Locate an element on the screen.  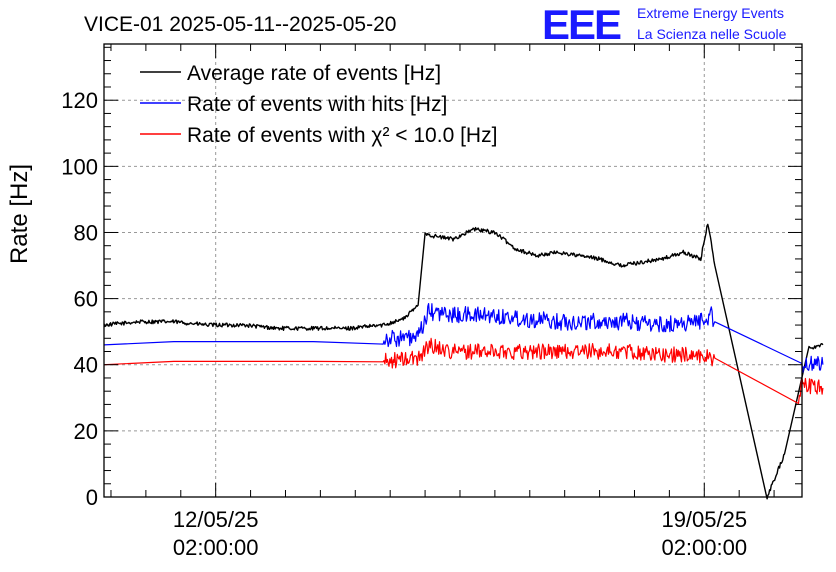
x-tick-label-date-0: 12/05/25 is located at coordinates (216, 519).